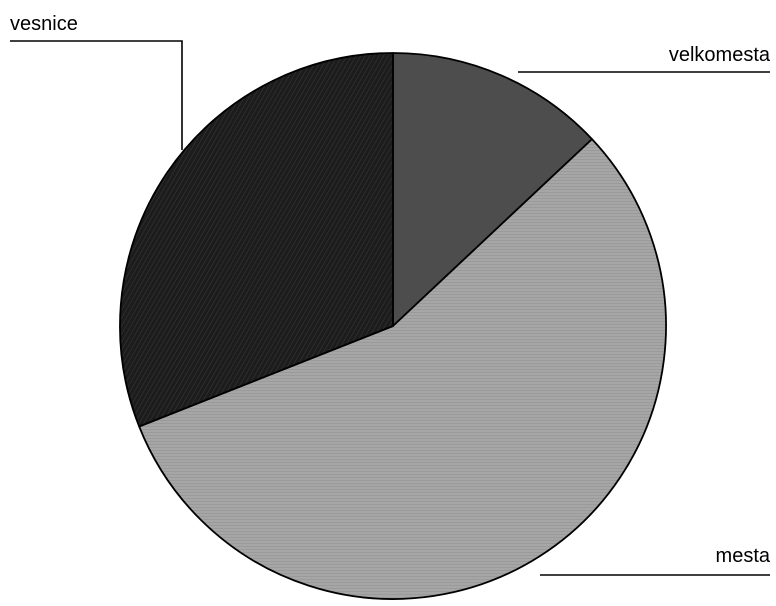 The height and width of the screenshot is (606, 776). I want to click on label-velkomesta: velkomesta, so click(720, 55).